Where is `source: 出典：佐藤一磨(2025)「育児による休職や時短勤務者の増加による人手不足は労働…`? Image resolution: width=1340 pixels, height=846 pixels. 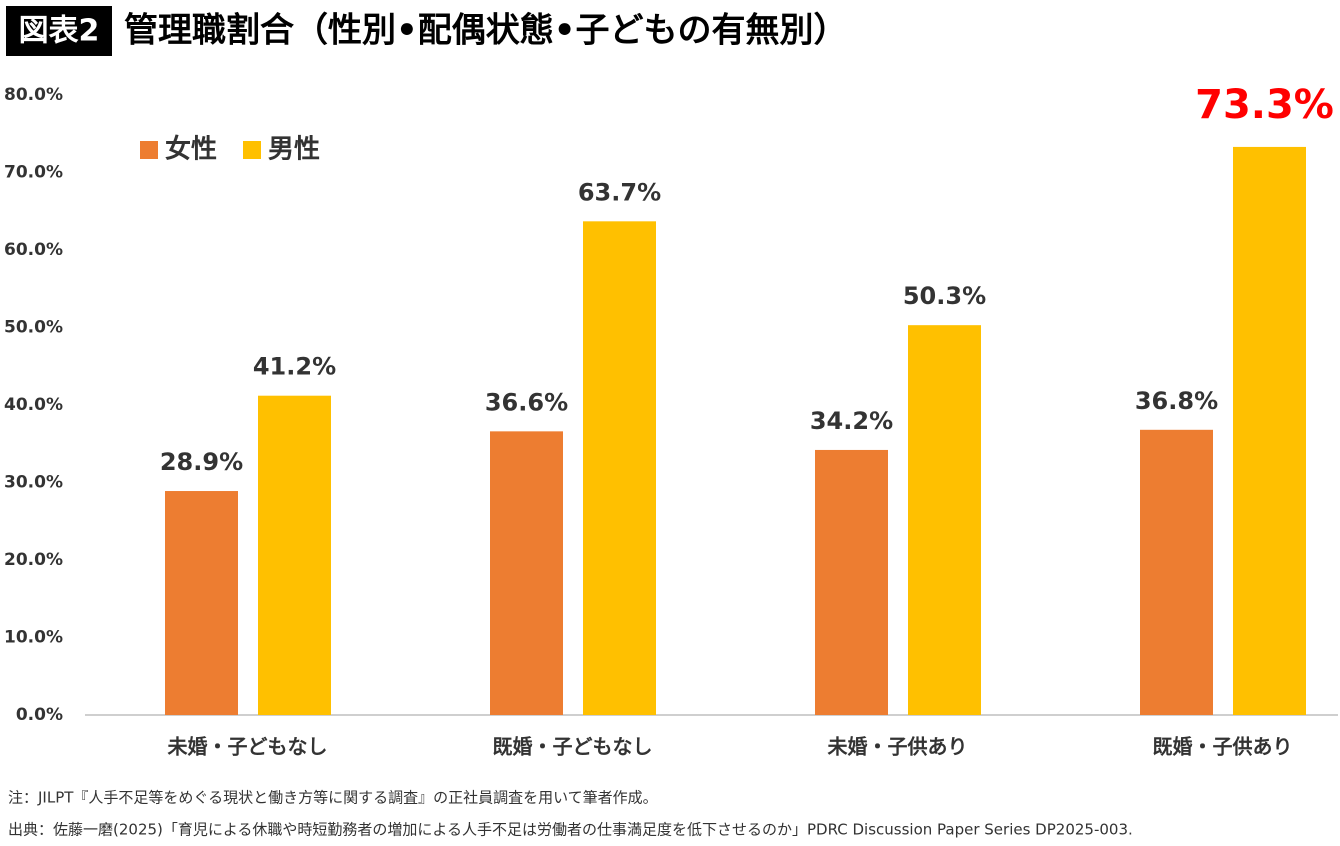
source: 出典：佐藤一磨(2025)「育児による休職や時短勤務者の増加による人手不足は労働… is located at coordinates (570, 830).